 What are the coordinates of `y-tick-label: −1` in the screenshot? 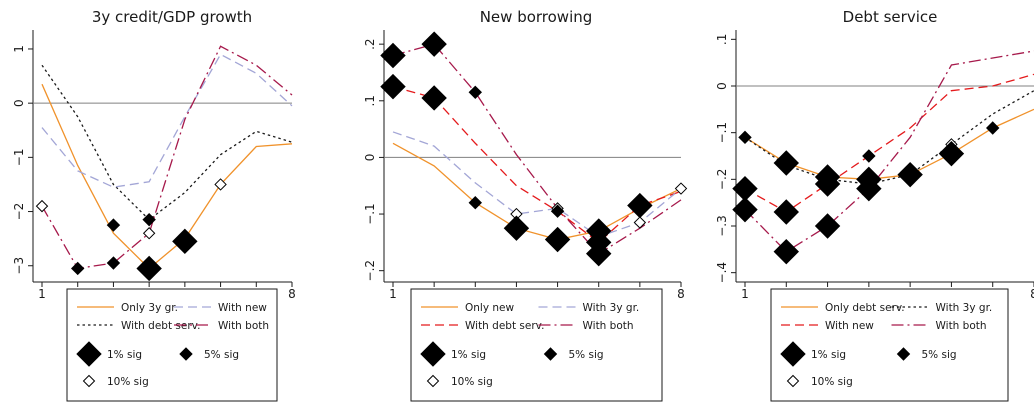 It's located at (19, 158).